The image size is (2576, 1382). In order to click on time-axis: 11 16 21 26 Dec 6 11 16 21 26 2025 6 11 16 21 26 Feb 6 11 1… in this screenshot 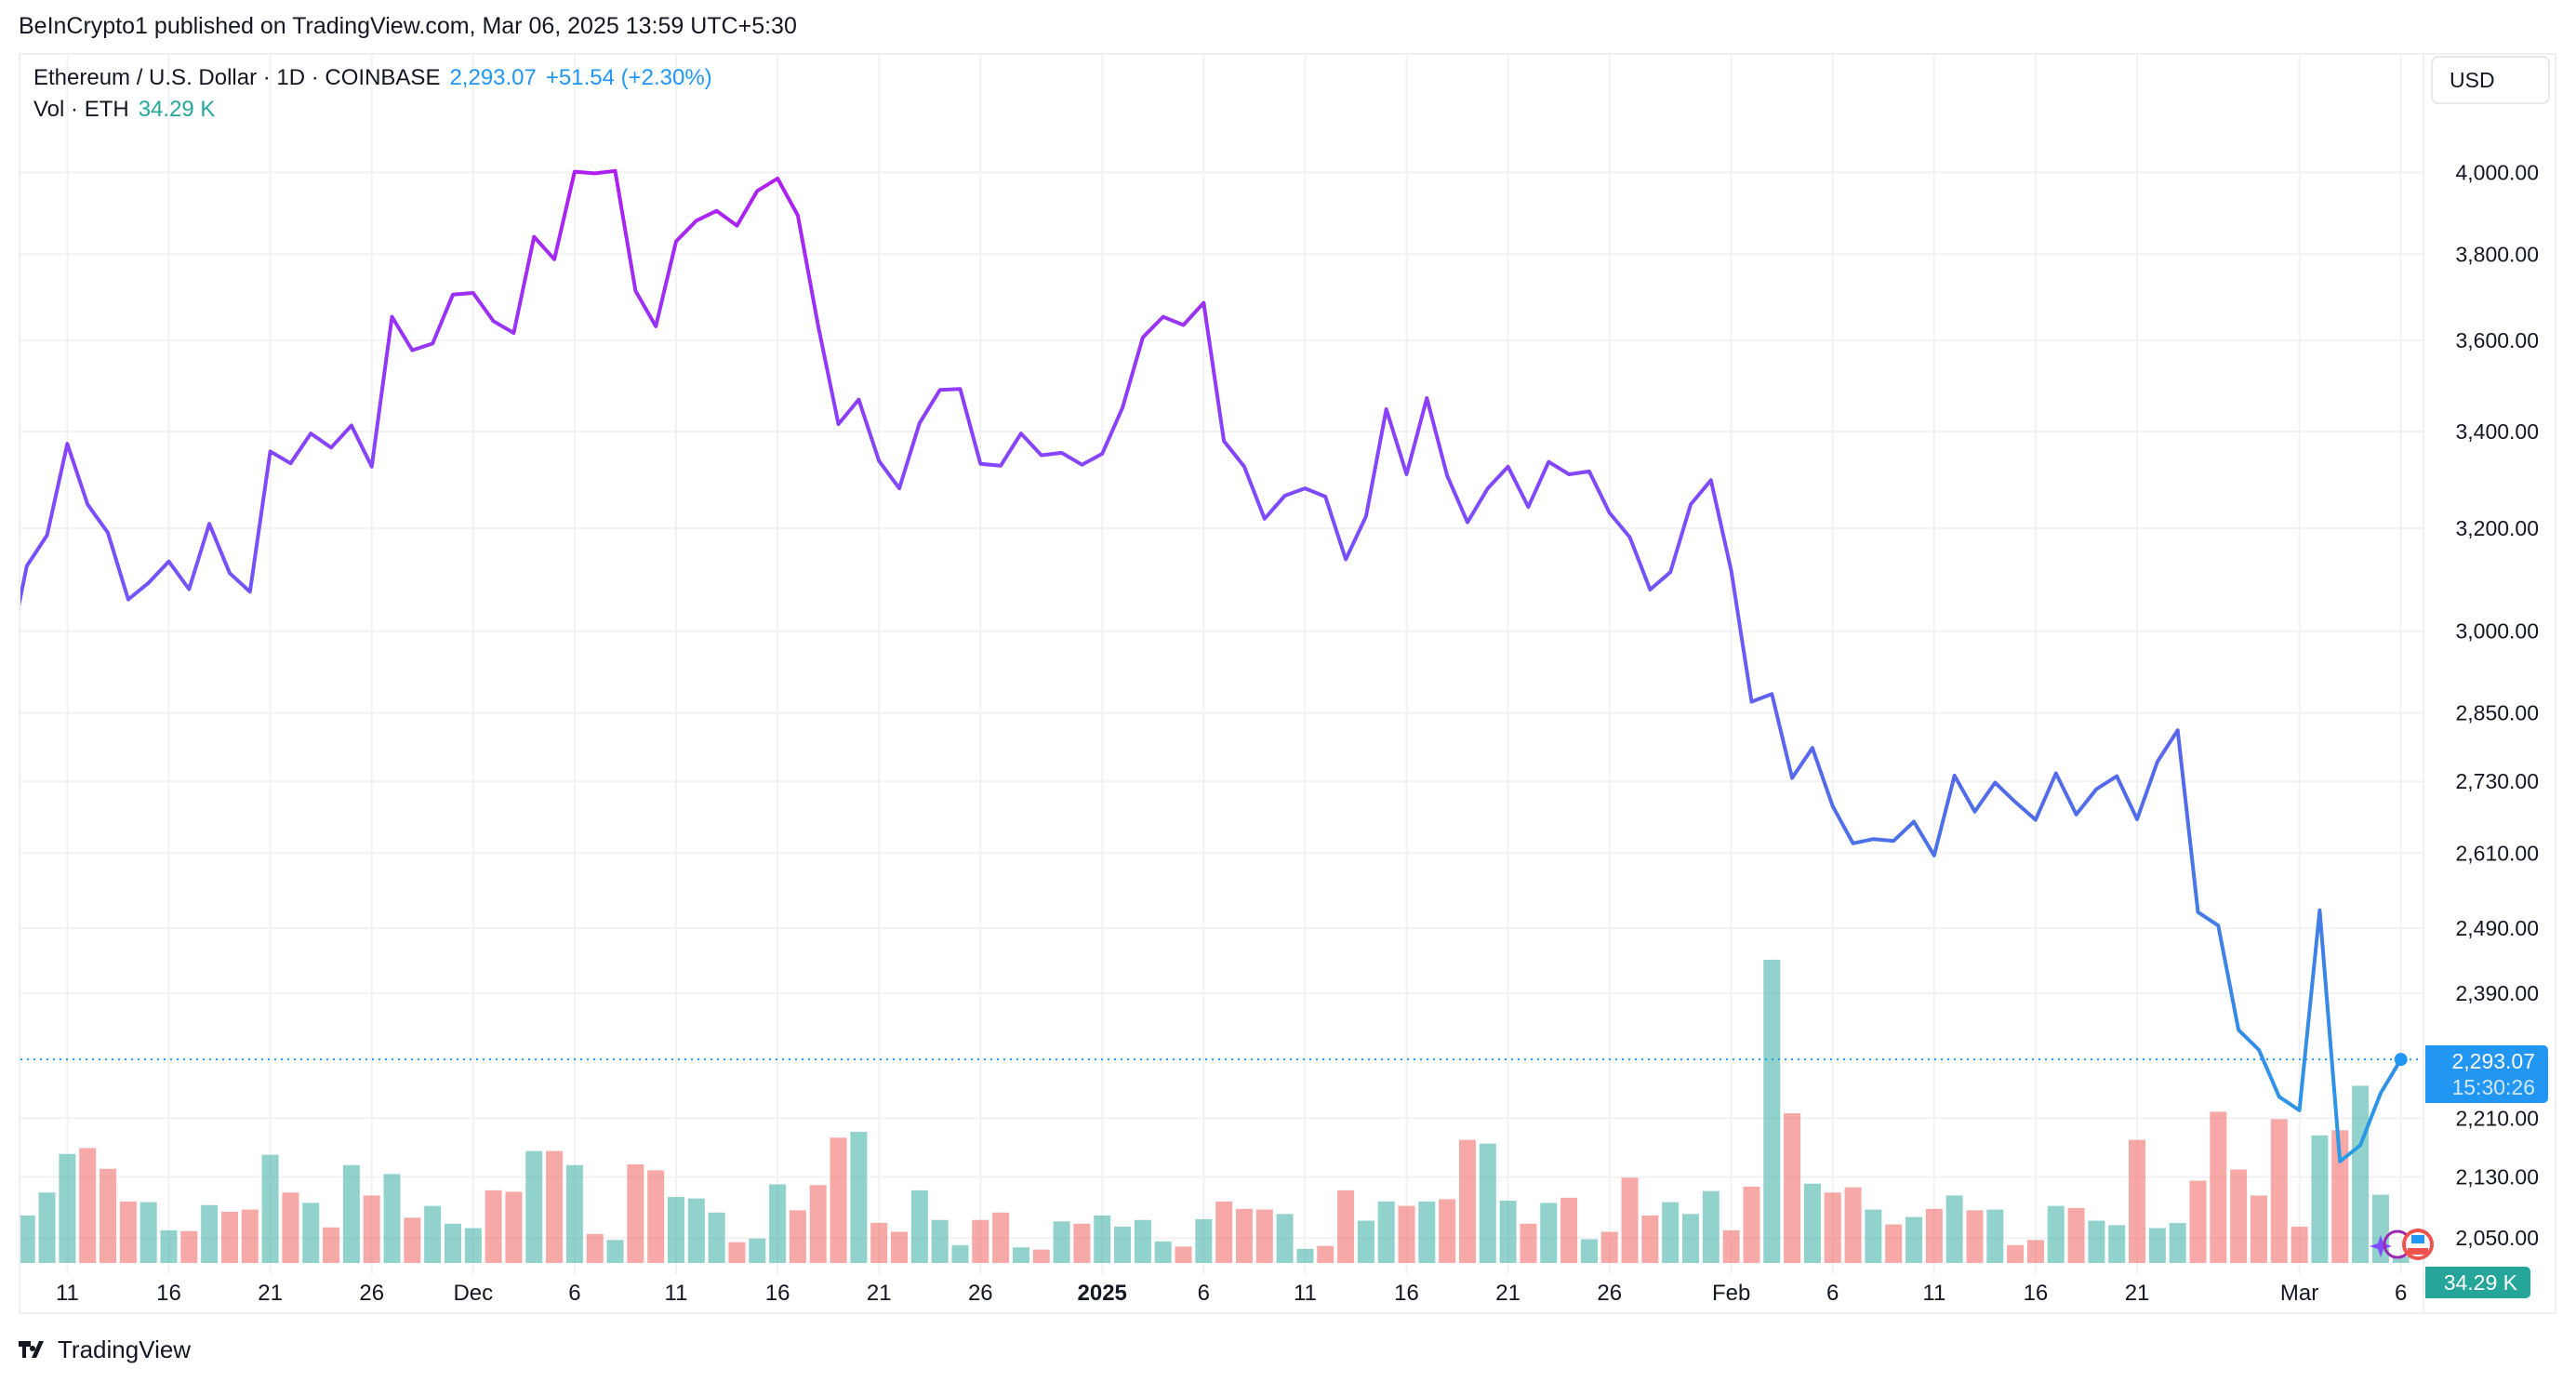, I will do `click(1231, 1294)`.